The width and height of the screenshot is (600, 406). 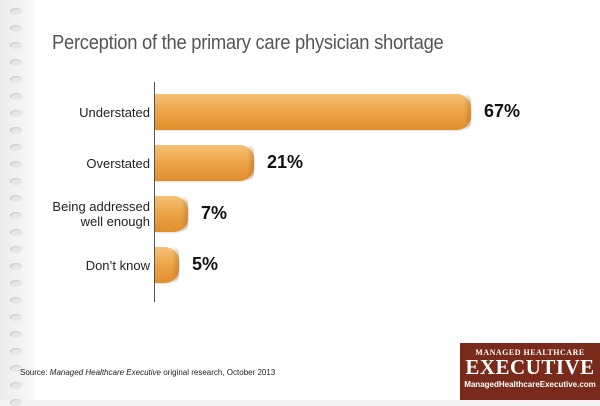 I want to click on category-label-line: Understated, so click(x=114, y=112).